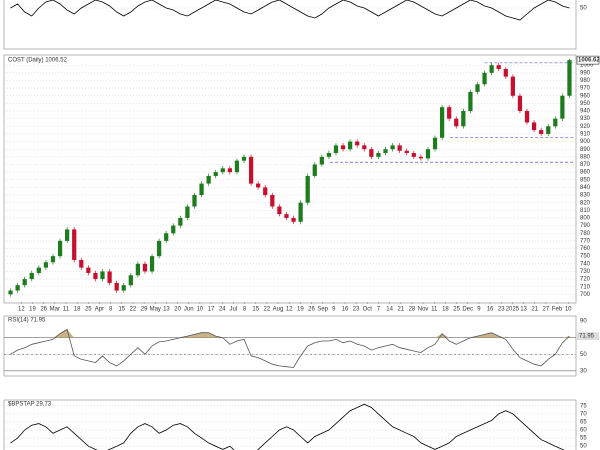  Describe the element at coordinates (583, 371) in the screenshot. I see `y-tick-label: 30` at that location.